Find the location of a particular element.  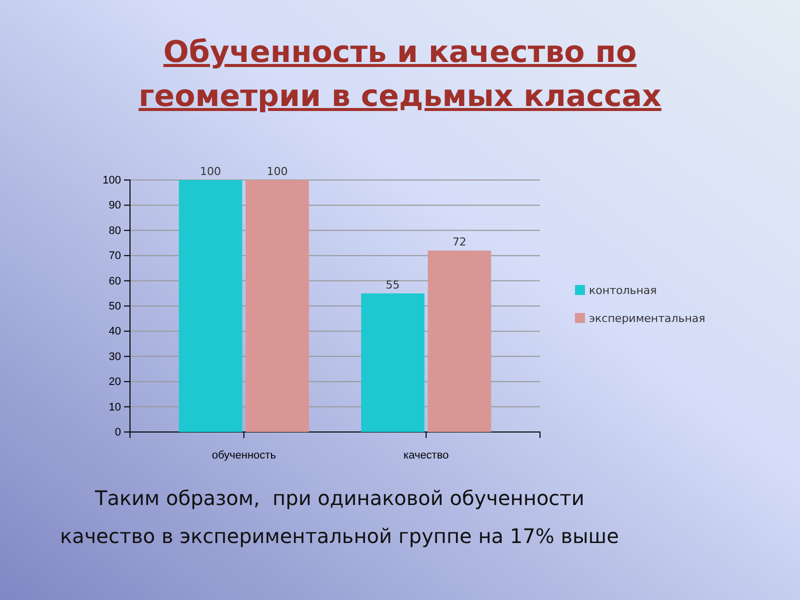

y-tick-label: 40 is located at coordinates (114, 332).